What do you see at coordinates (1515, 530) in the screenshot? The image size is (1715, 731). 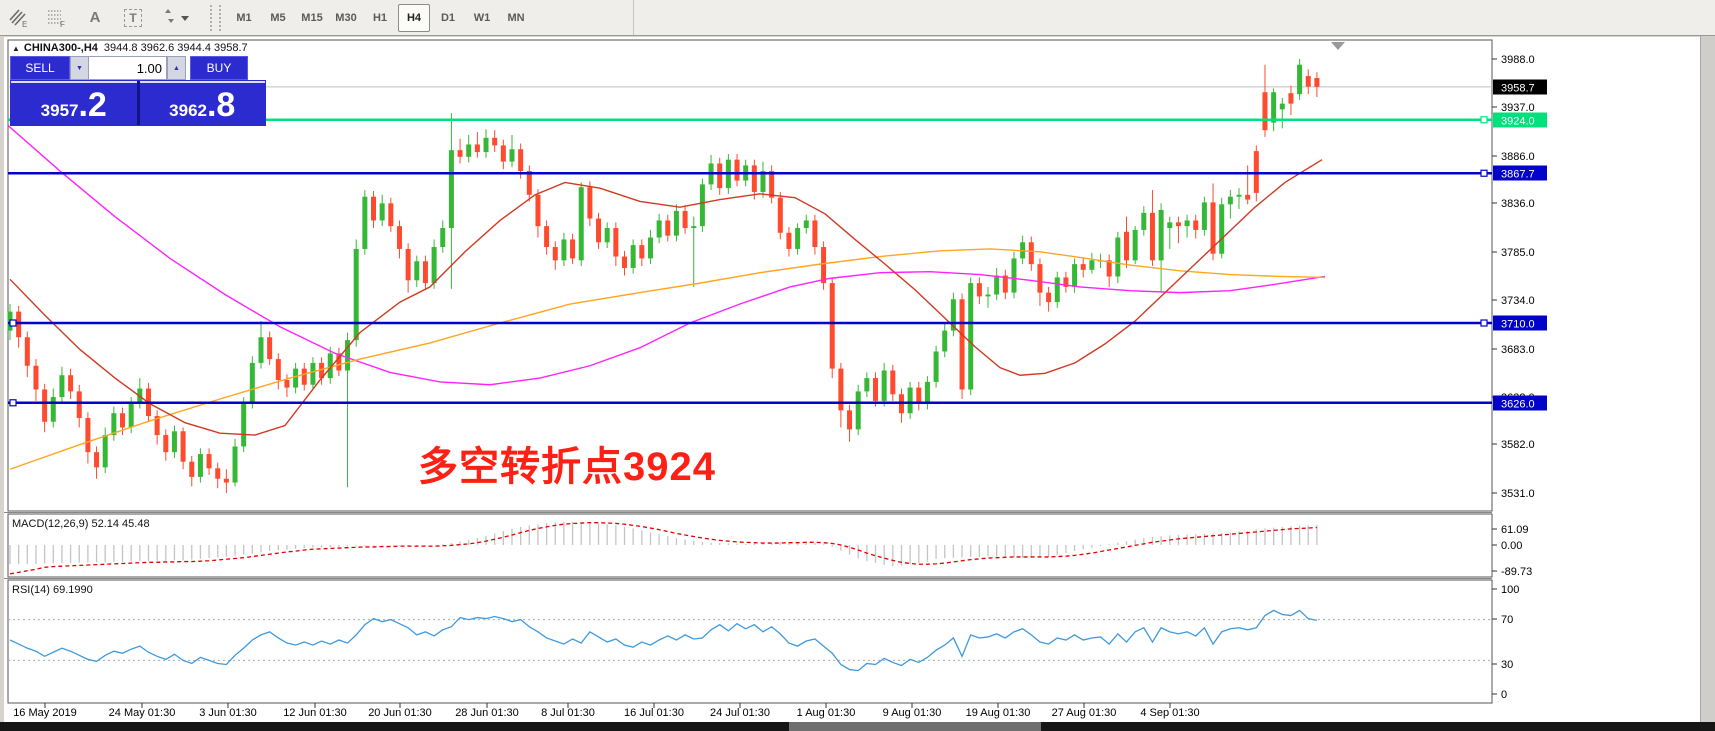 I see `svg-text: 61.09` at bounding box center [1515, 530].